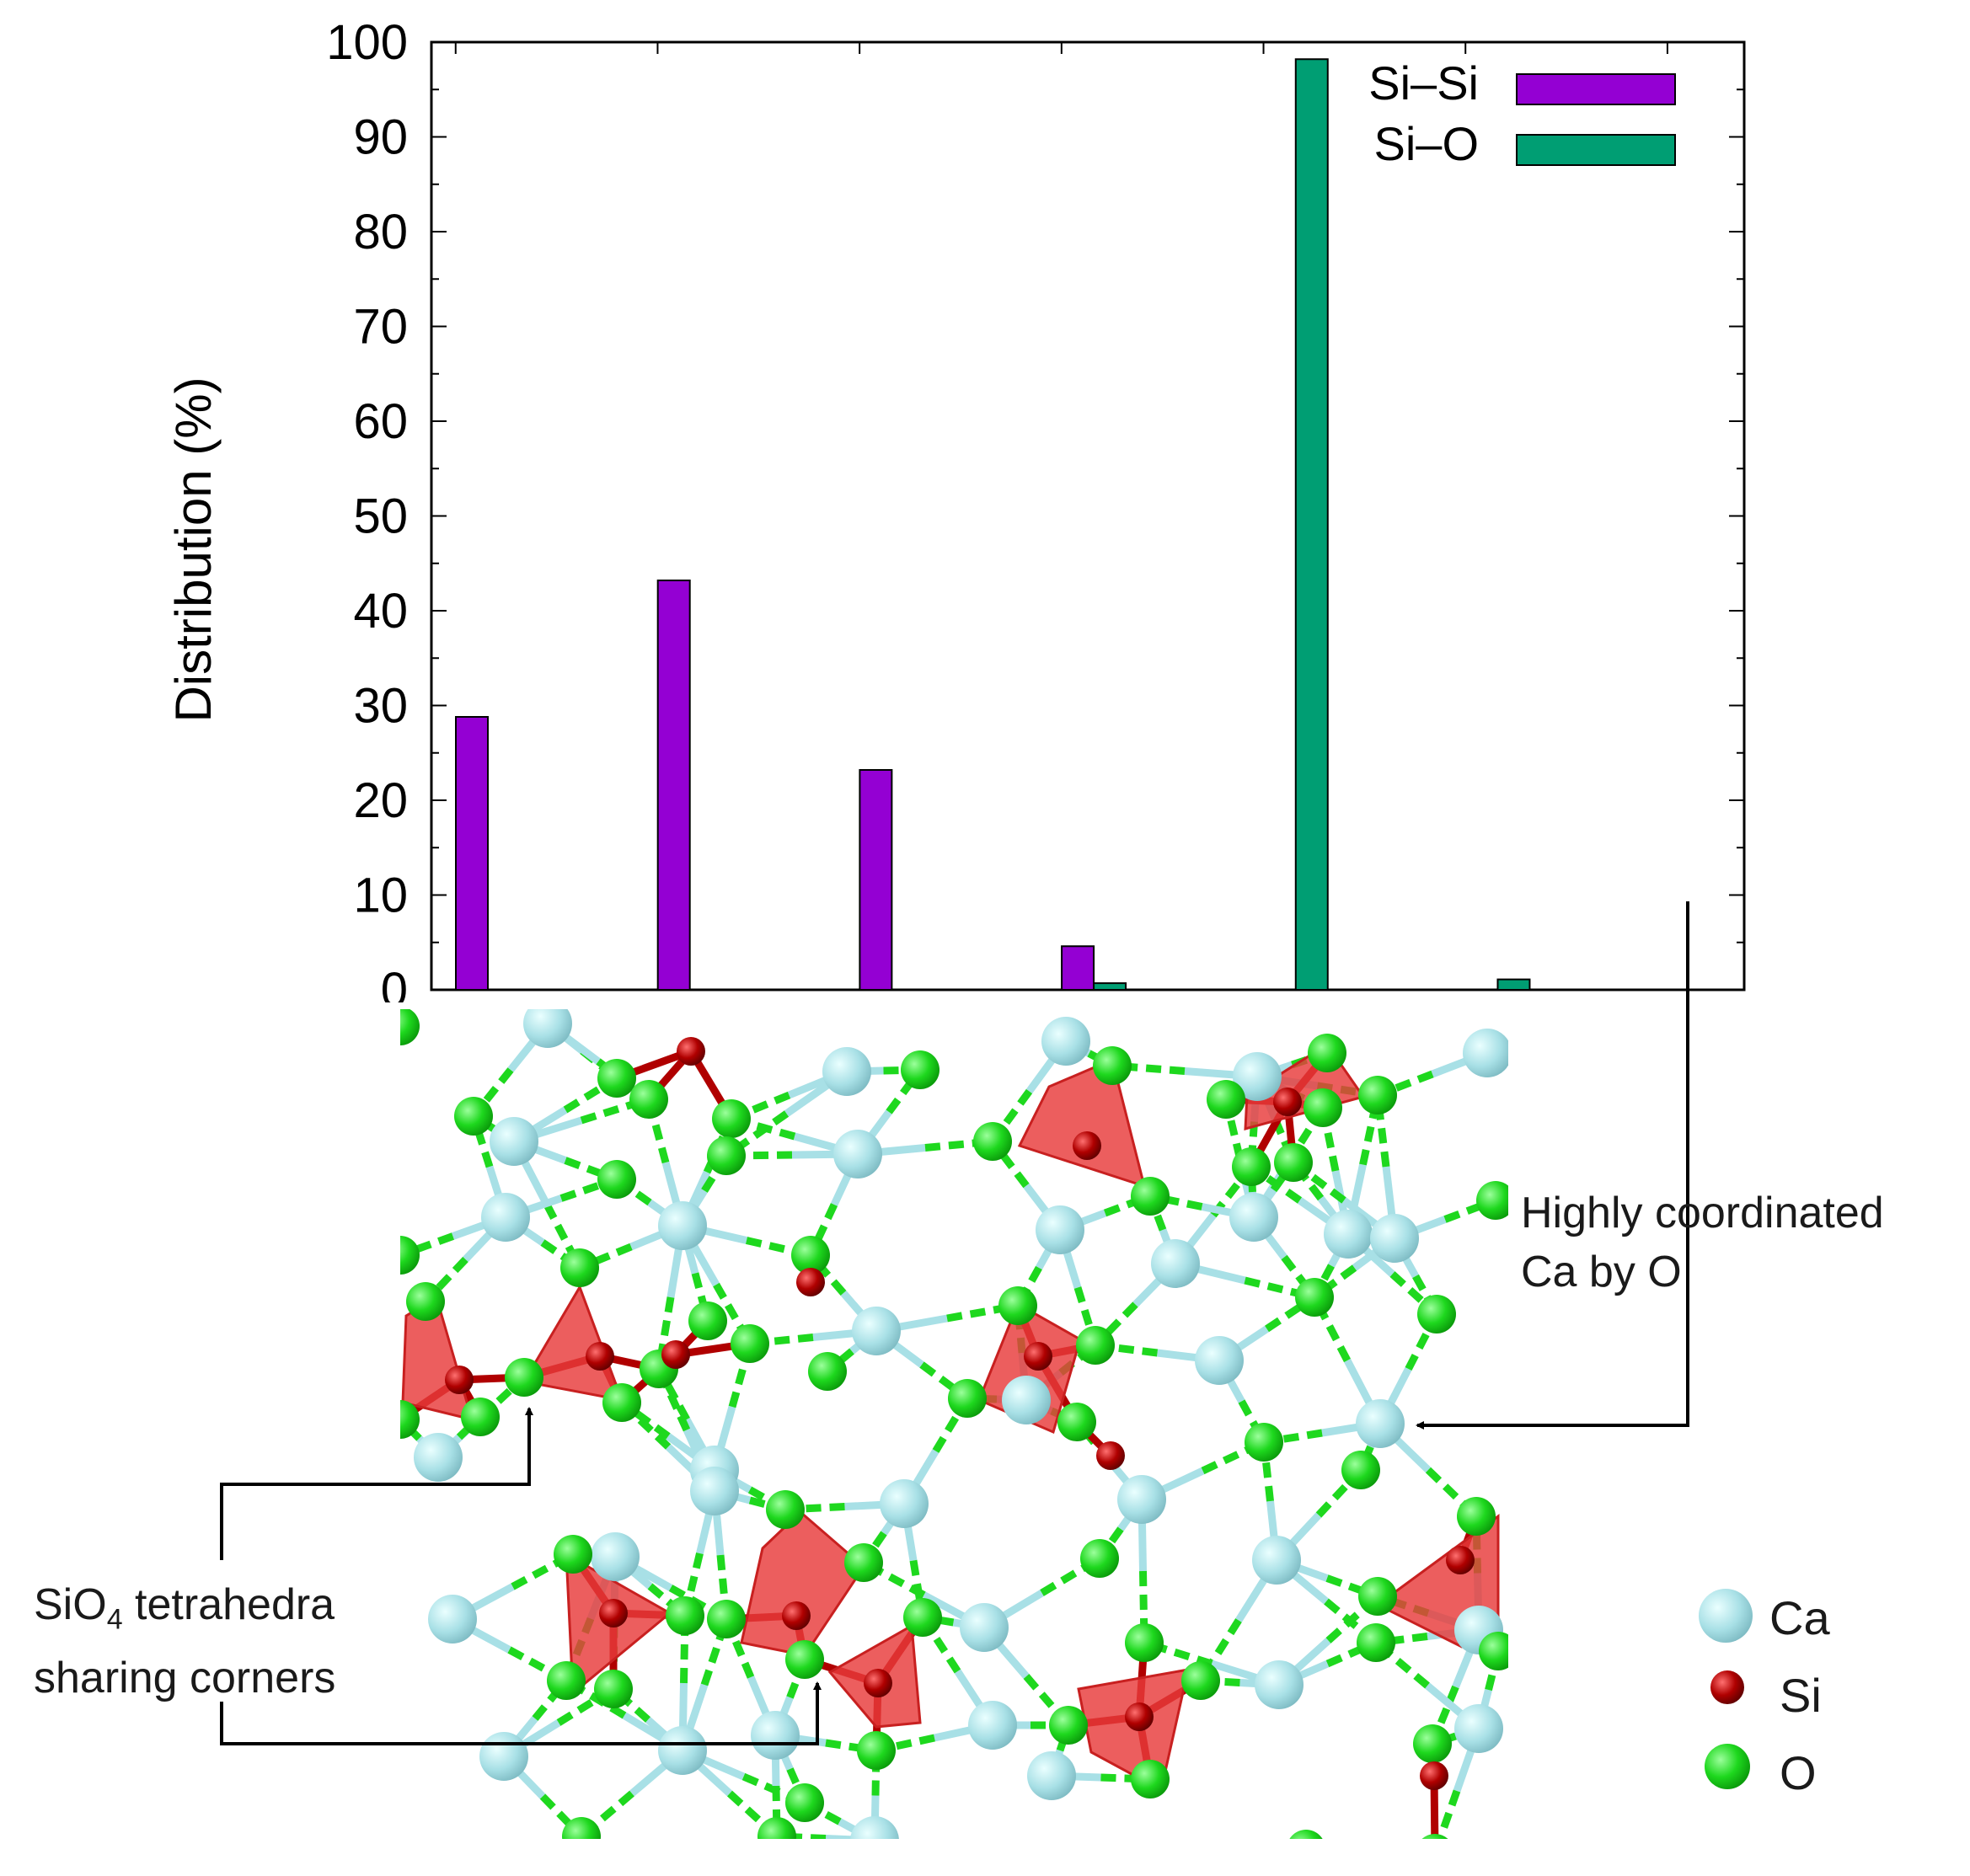 This screenshot has height=1876, width=1970. What do you see at coordinates (185, 1678) in the screenshot?
I see `sio4-annotation-line2: sharing corners` at bounding box center [185, 1678].